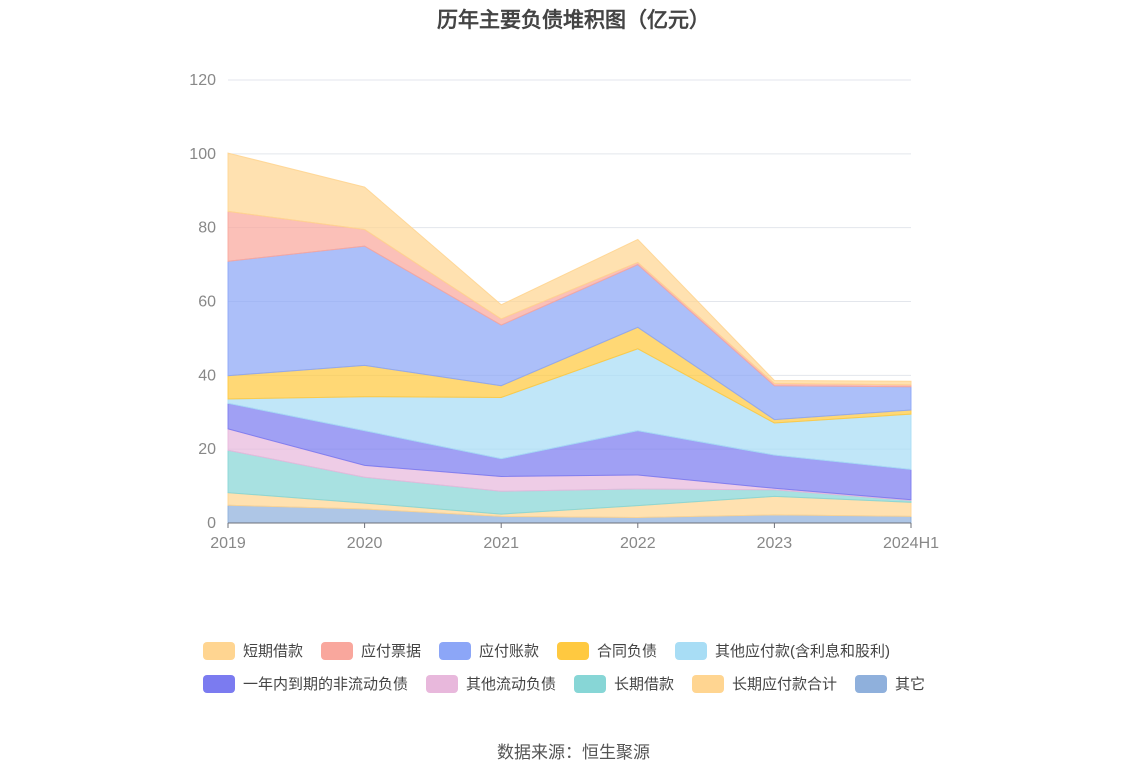  What do you see at coordinates (511, 684) in the screenshot?
I see `legend-label: 其他流动负债` at bounding box center [511, 684].